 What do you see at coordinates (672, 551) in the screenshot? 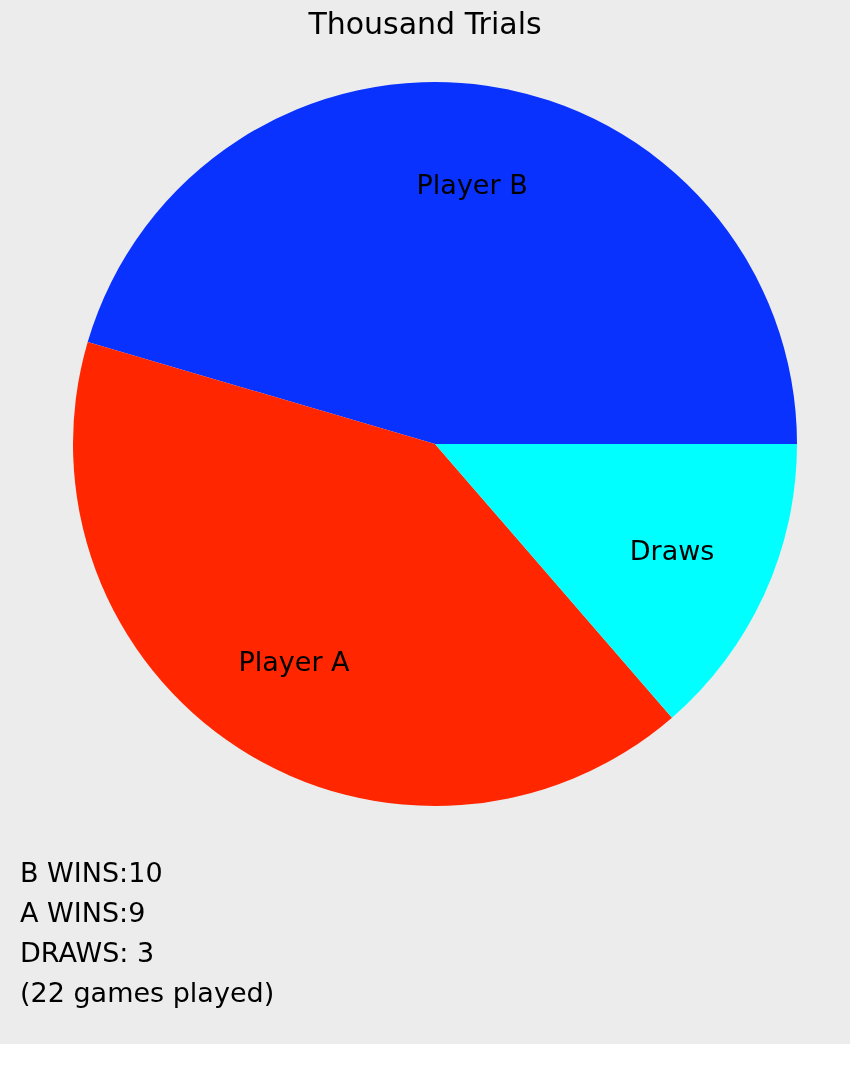
I see `slice-label: Draws` at bounding box center [672, 551].